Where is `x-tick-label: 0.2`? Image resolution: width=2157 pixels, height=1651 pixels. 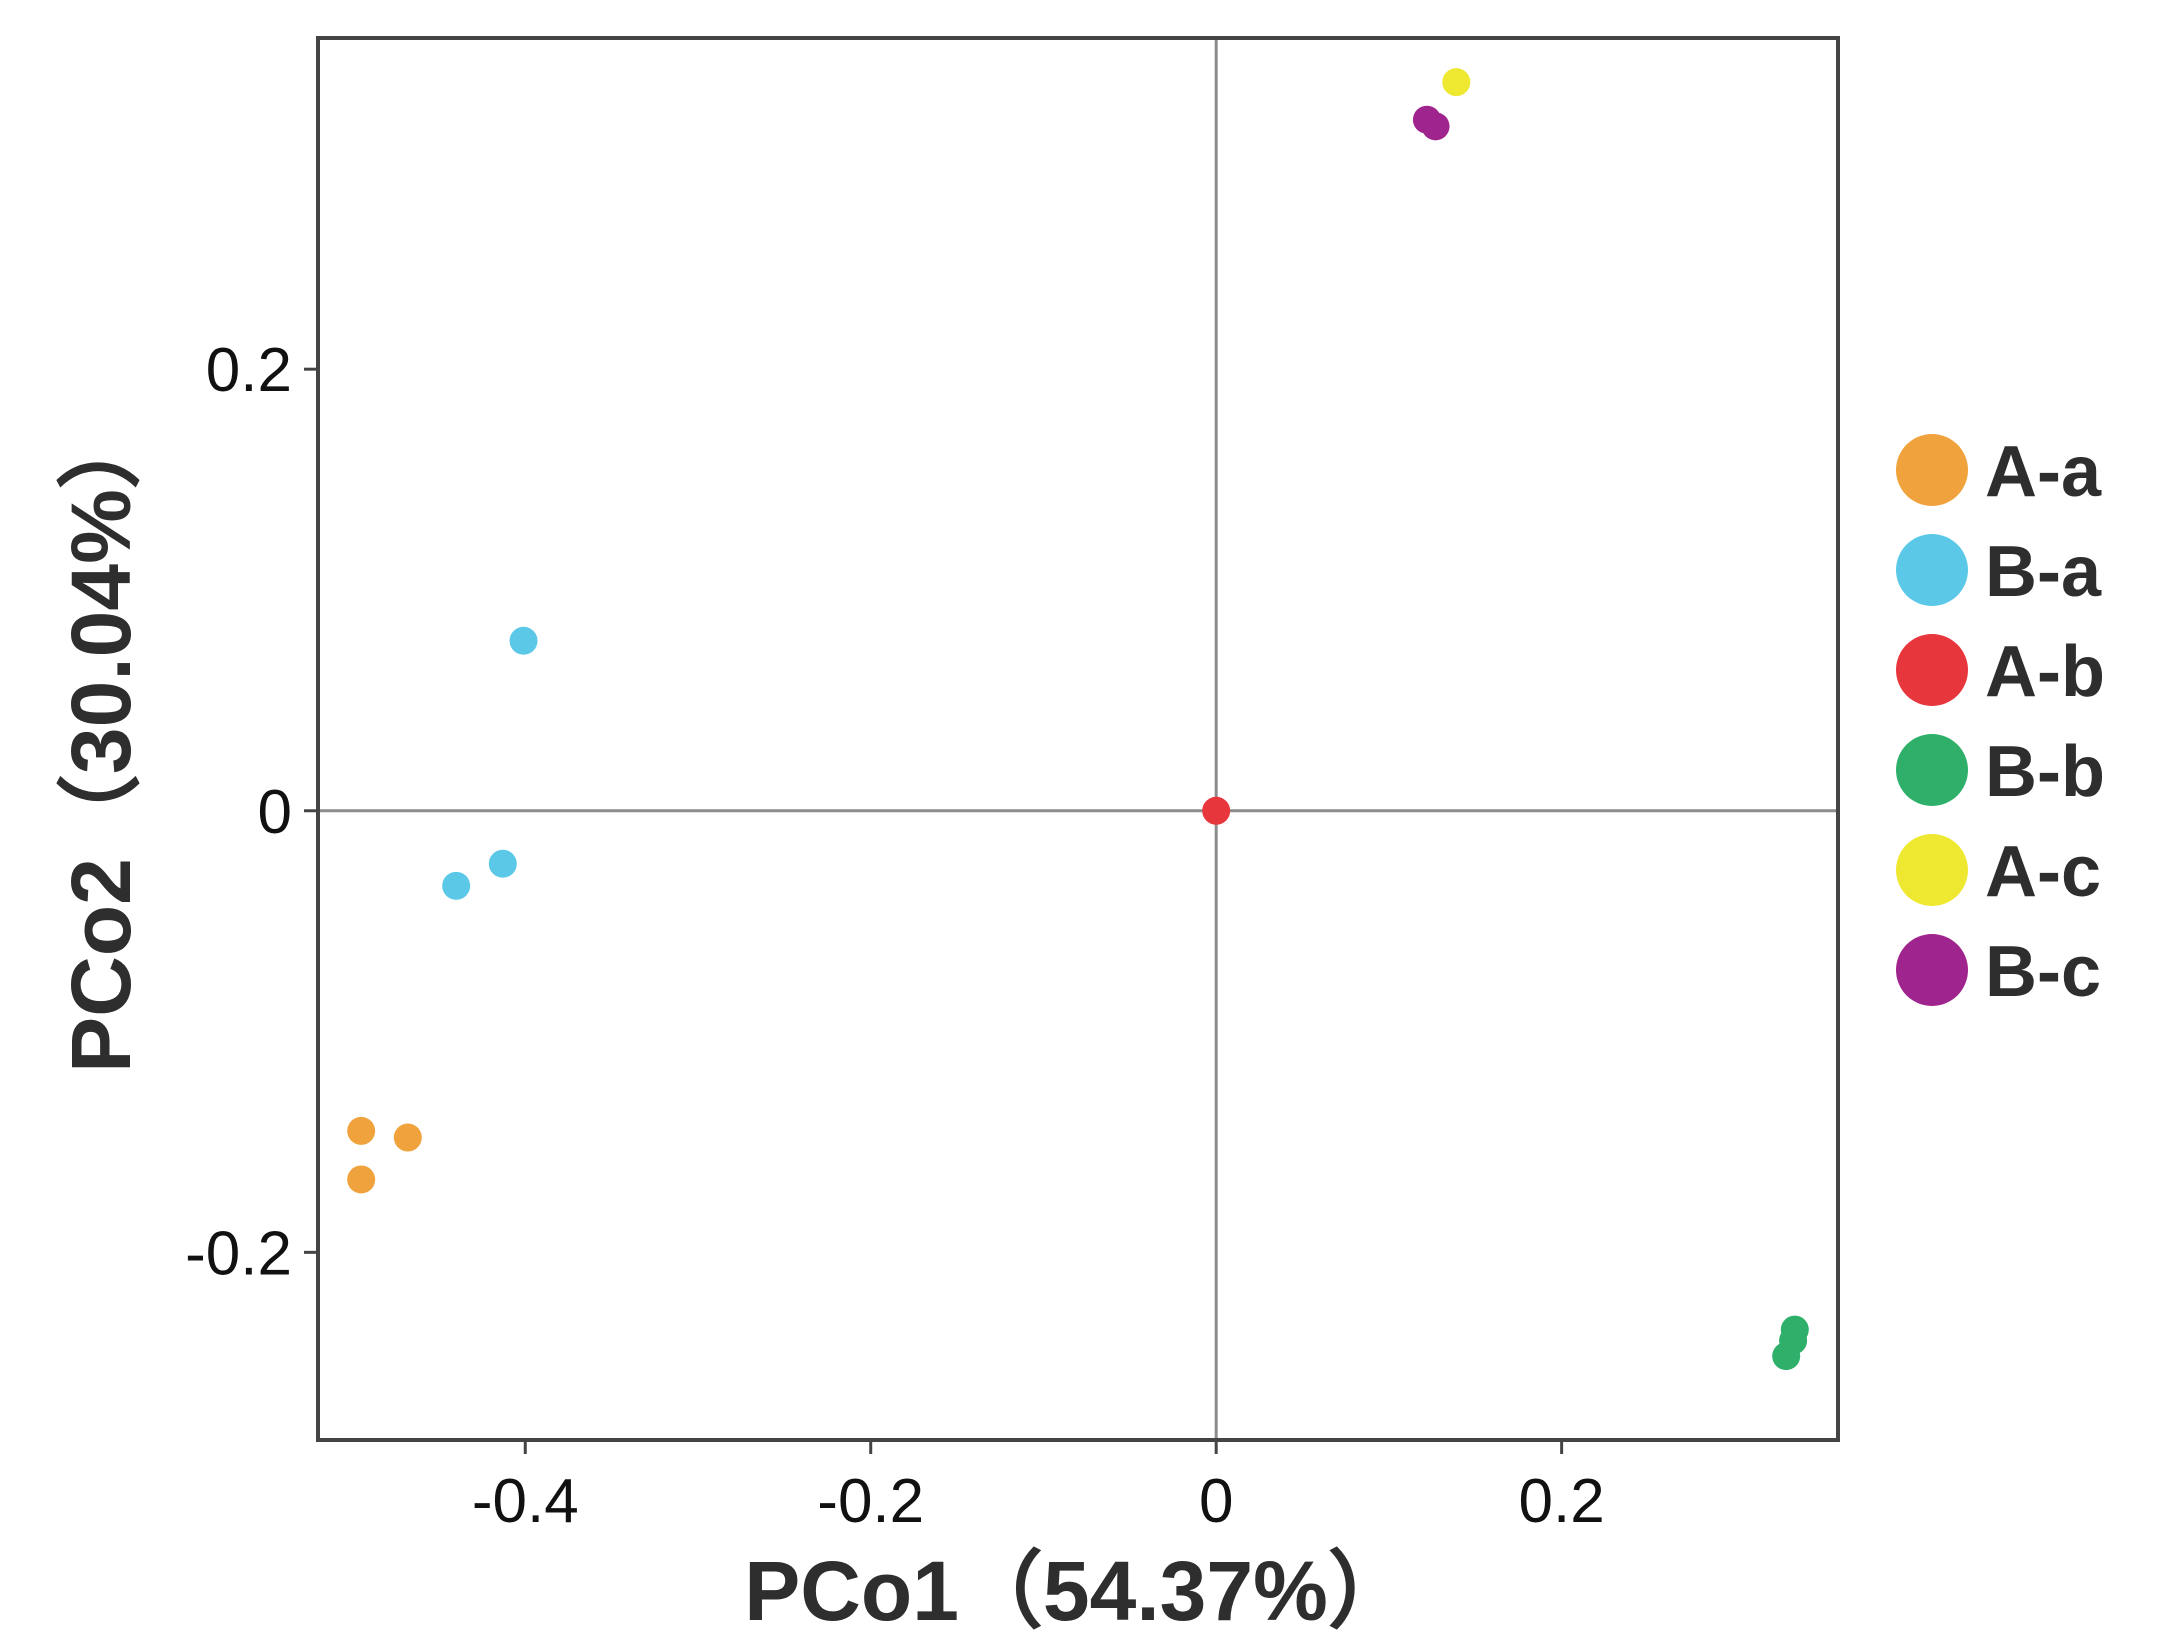 x-tick-label: 0.2 is located at coordinates (1562, 1501).